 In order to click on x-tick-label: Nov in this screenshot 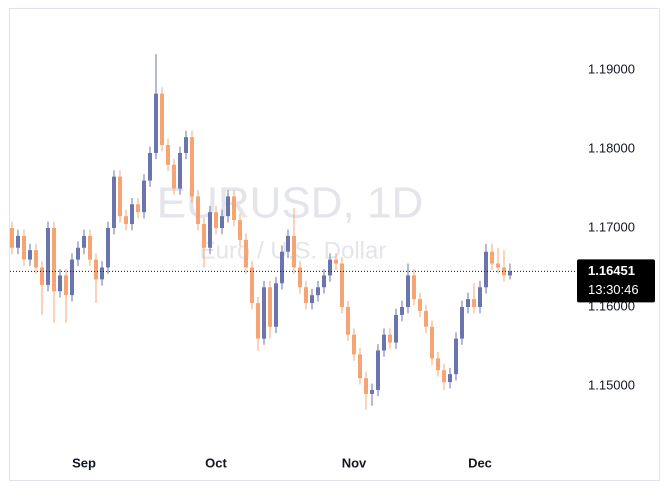, I will do `click(354, 462)`.